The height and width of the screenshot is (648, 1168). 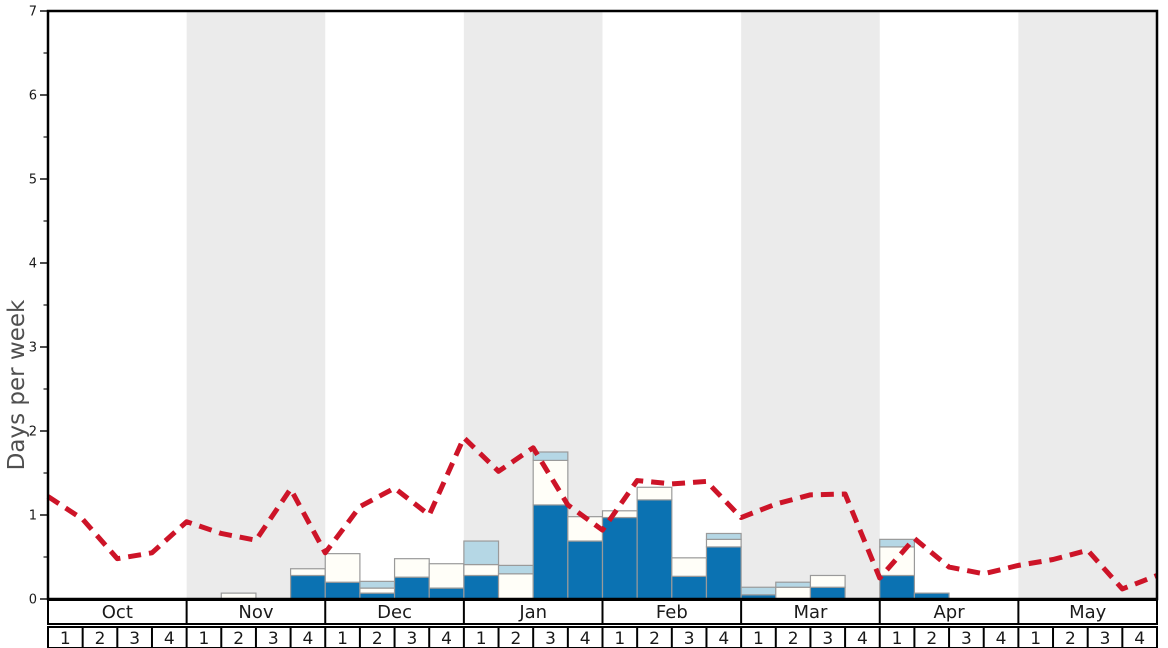 What do you see at coordinates (33, 12) in the screenshot?
I see `y-tick-label: 7` at bounding box center [33, 12].